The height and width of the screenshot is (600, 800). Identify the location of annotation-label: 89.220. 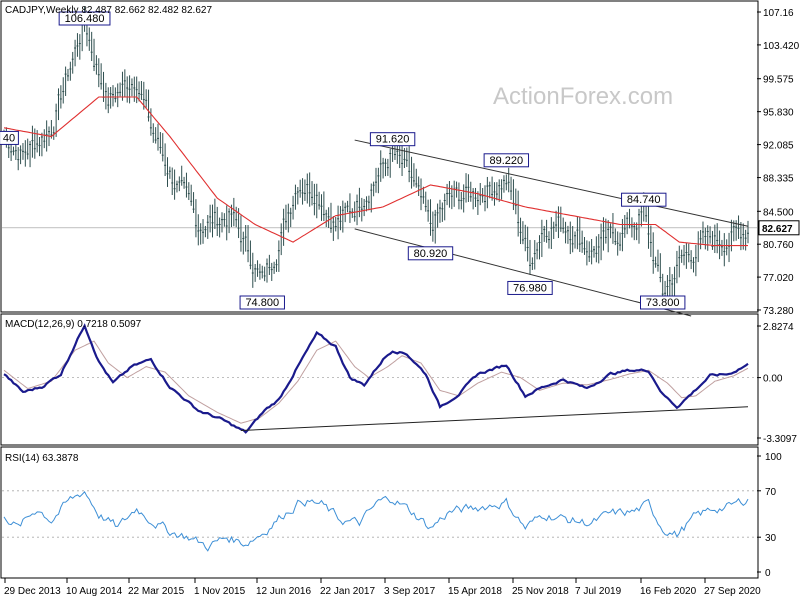
(506, 161).